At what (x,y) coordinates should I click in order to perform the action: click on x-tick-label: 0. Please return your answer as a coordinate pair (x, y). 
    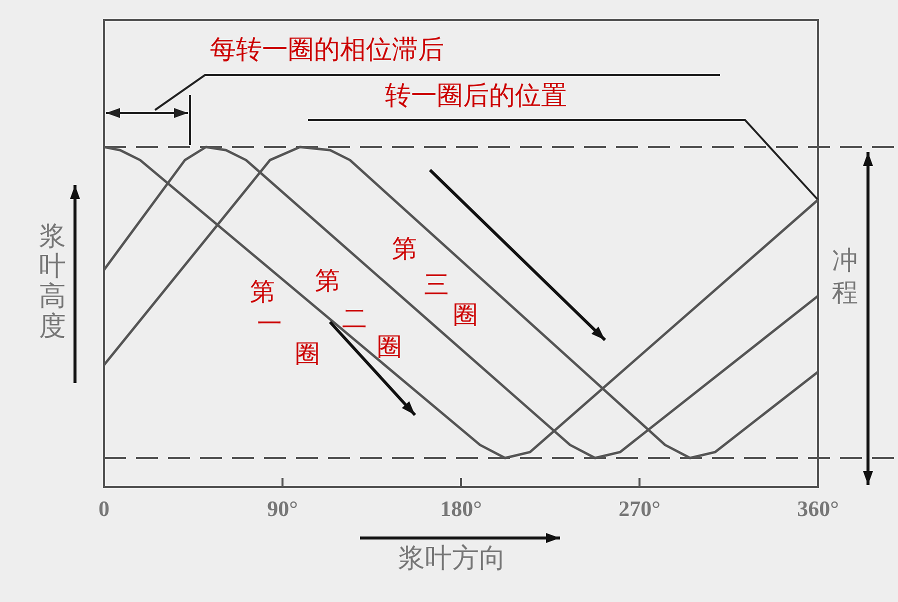
    Looking at the image, I should click on (104, 508).